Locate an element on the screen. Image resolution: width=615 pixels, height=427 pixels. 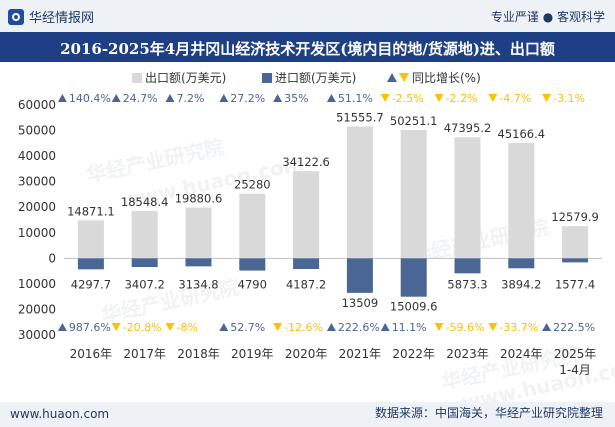
export-growth-label: 24.7% is located at coordinates (140, 98).